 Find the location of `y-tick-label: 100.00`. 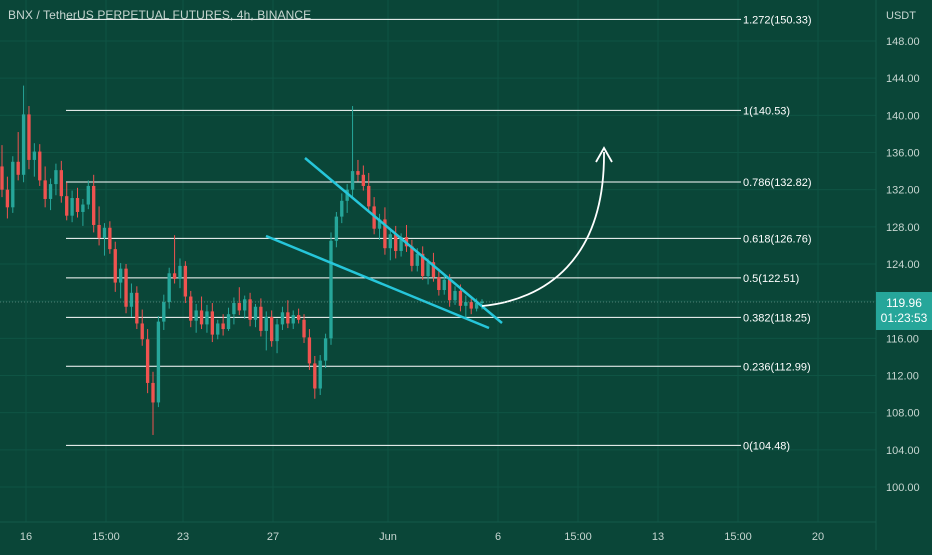

y-tick-label: 100.00 is located at coordinates (903, 488).